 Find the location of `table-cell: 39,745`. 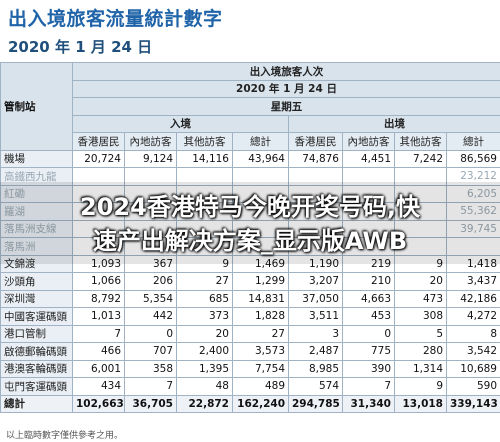

table-cell: 39,745 is located at coordinates (473, 228).